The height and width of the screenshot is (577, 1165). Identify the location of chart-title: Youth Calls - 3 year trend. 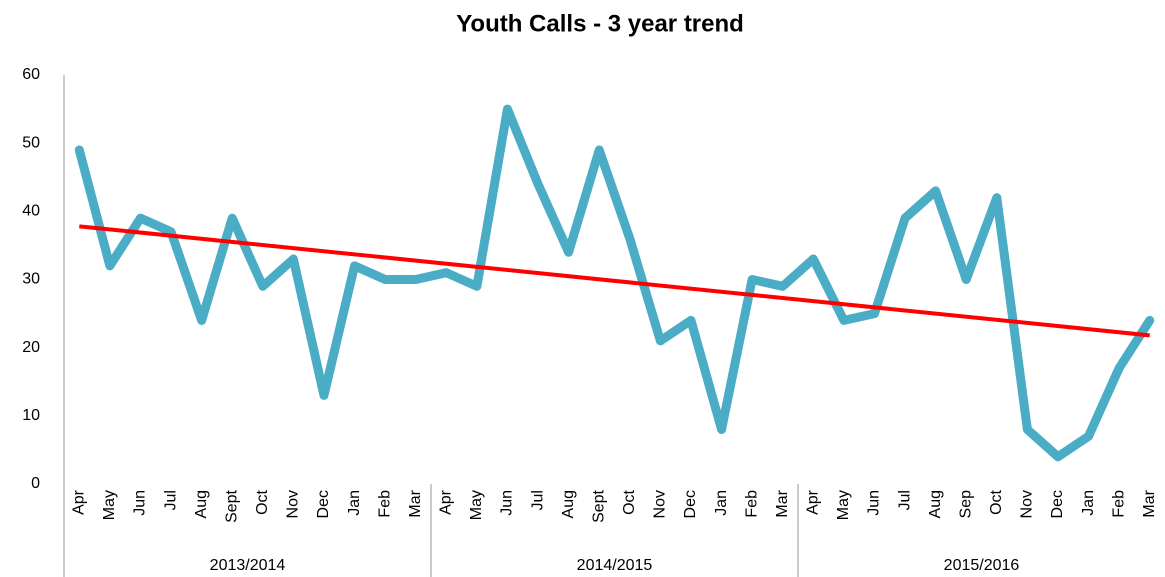
(600, 23).